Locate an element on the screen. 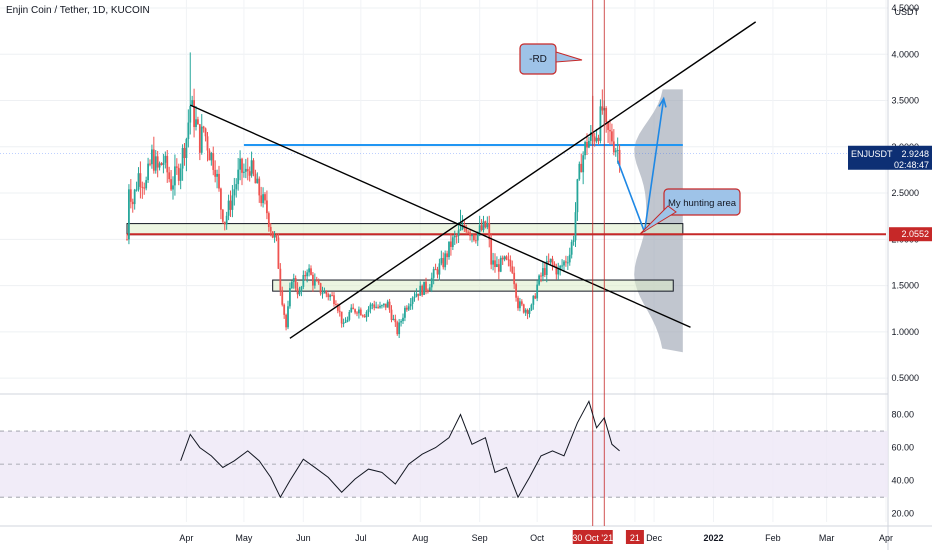  projection-line is located at coordinates (640, 165).